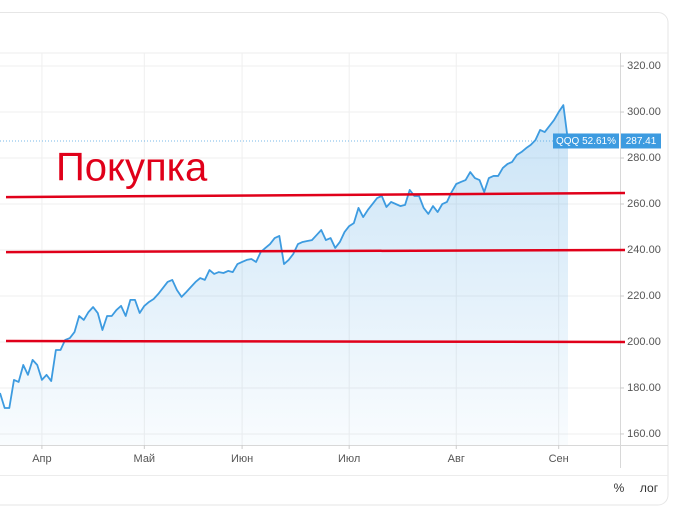 The height and width of the screenshot is (515, 682). I want to click on price-tag, so click(641, 141).